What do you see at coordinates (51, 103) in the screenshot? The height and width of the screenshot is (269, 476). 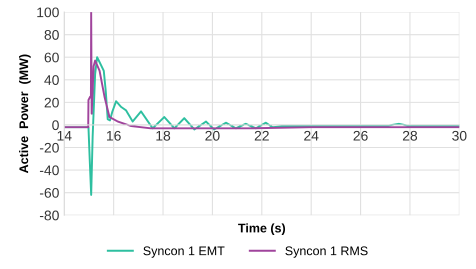 I see `y-tick-label: 20` at bounding box center [51, 103].